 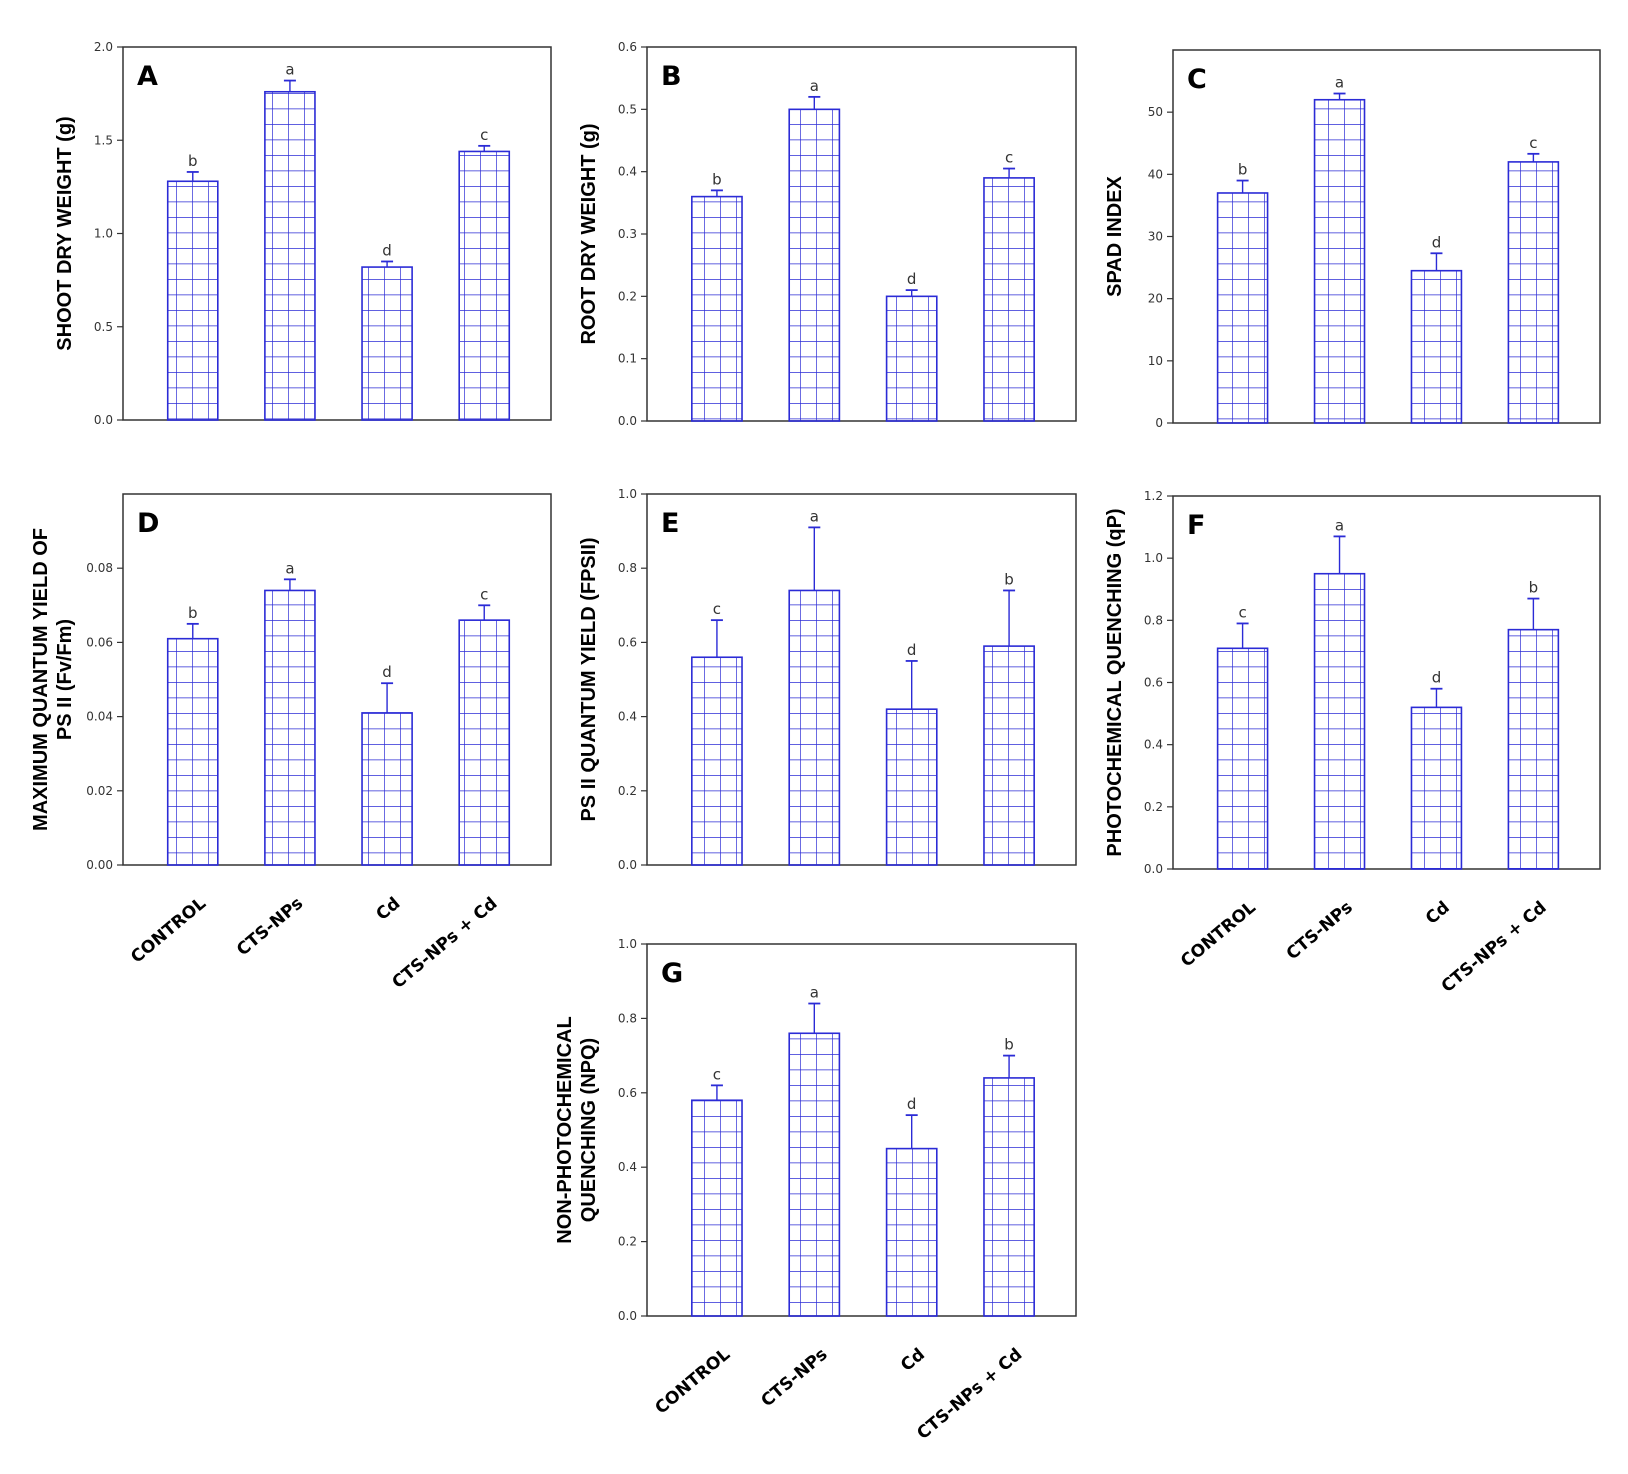 What do you see at coordinates (589, 679) in the screenshot?
I see `y-axis-label: PS II QUANTUM YIELD (FPSII)` at bounding box center [589, 679].